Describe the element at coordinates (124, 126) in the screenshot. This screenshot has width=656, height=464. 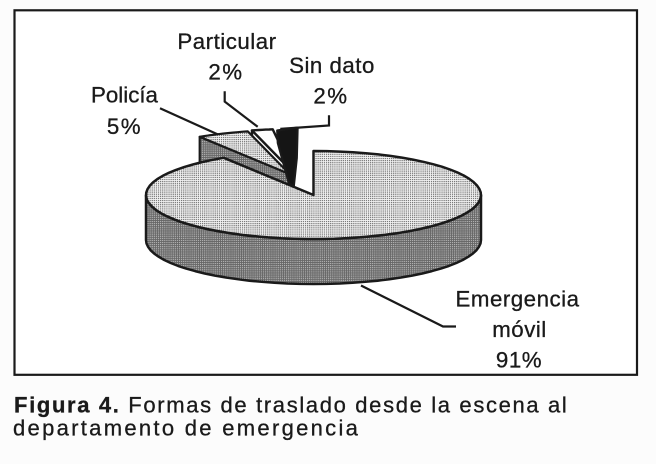
I see `svg-text: 5%` at that location.